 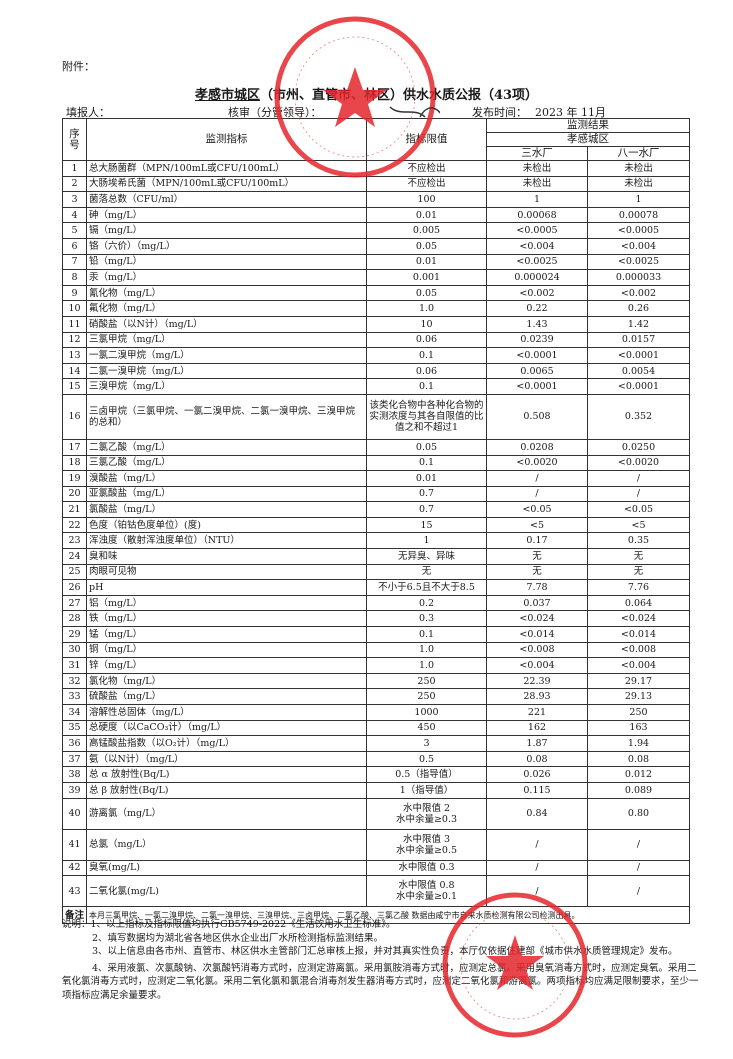 What do you see at coordinates (226, 634) in the screenshot?
I see `indicator-name: 锰（mg/L）` at bounding box center [226, 634].